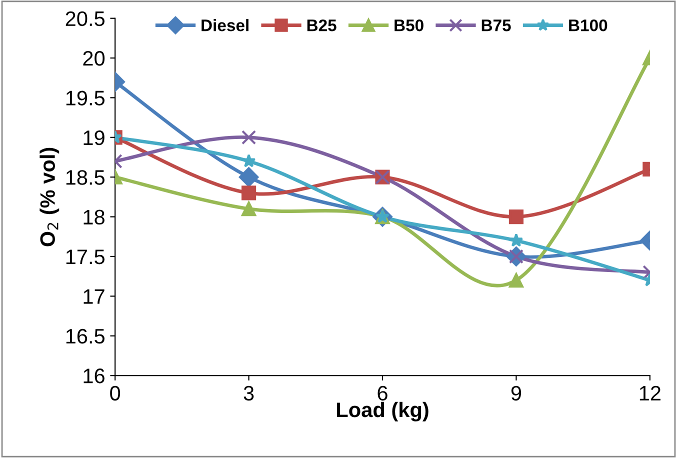 The height and width of the screenshot is (458, 677). I want to click on y-tick-label: 19.5, so click(85, 98).